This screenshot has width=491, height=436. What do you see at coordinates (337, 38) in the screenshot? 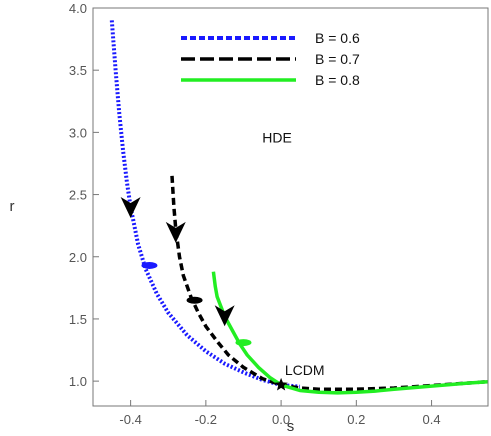
I see `legend-label-1: B = 0.6` at bounding box center [337, 38].